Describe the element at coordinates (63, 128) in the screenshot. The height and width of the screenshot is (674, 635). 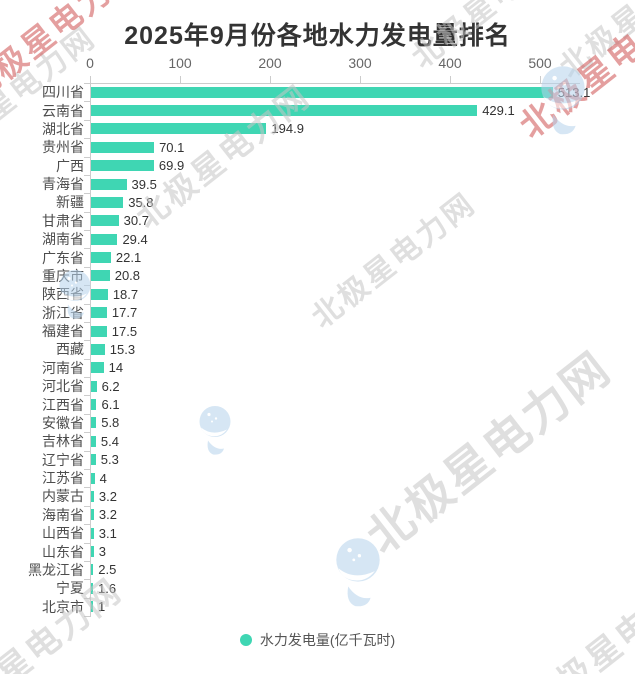
I see `category-label: 湖北省` at that location.